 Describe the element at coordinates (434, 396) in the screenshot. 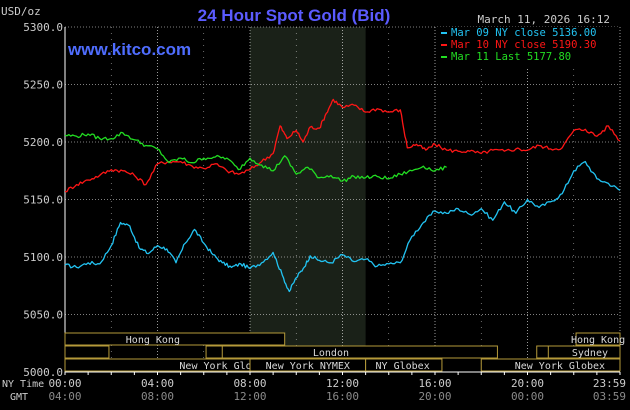

I see `x-tick-label-gmt: 20:00` at that location.